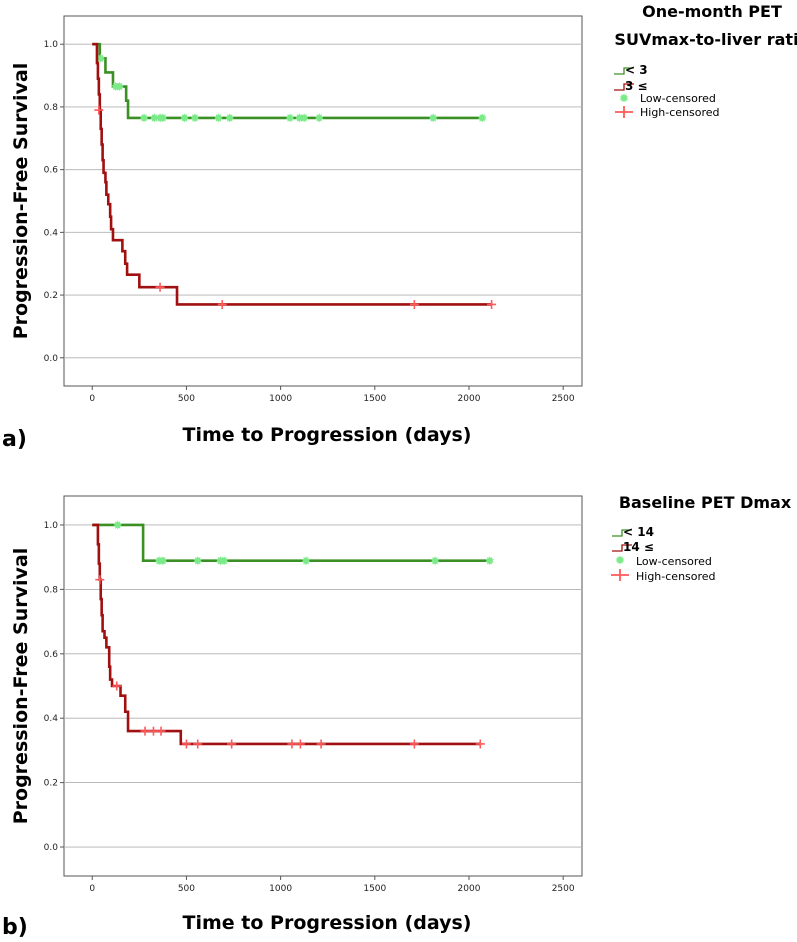 The image size is (797, 942). Describe the element at coordinates (638, 532) in the screenshot. I see `legend-b-low-label: < 14` at that location.